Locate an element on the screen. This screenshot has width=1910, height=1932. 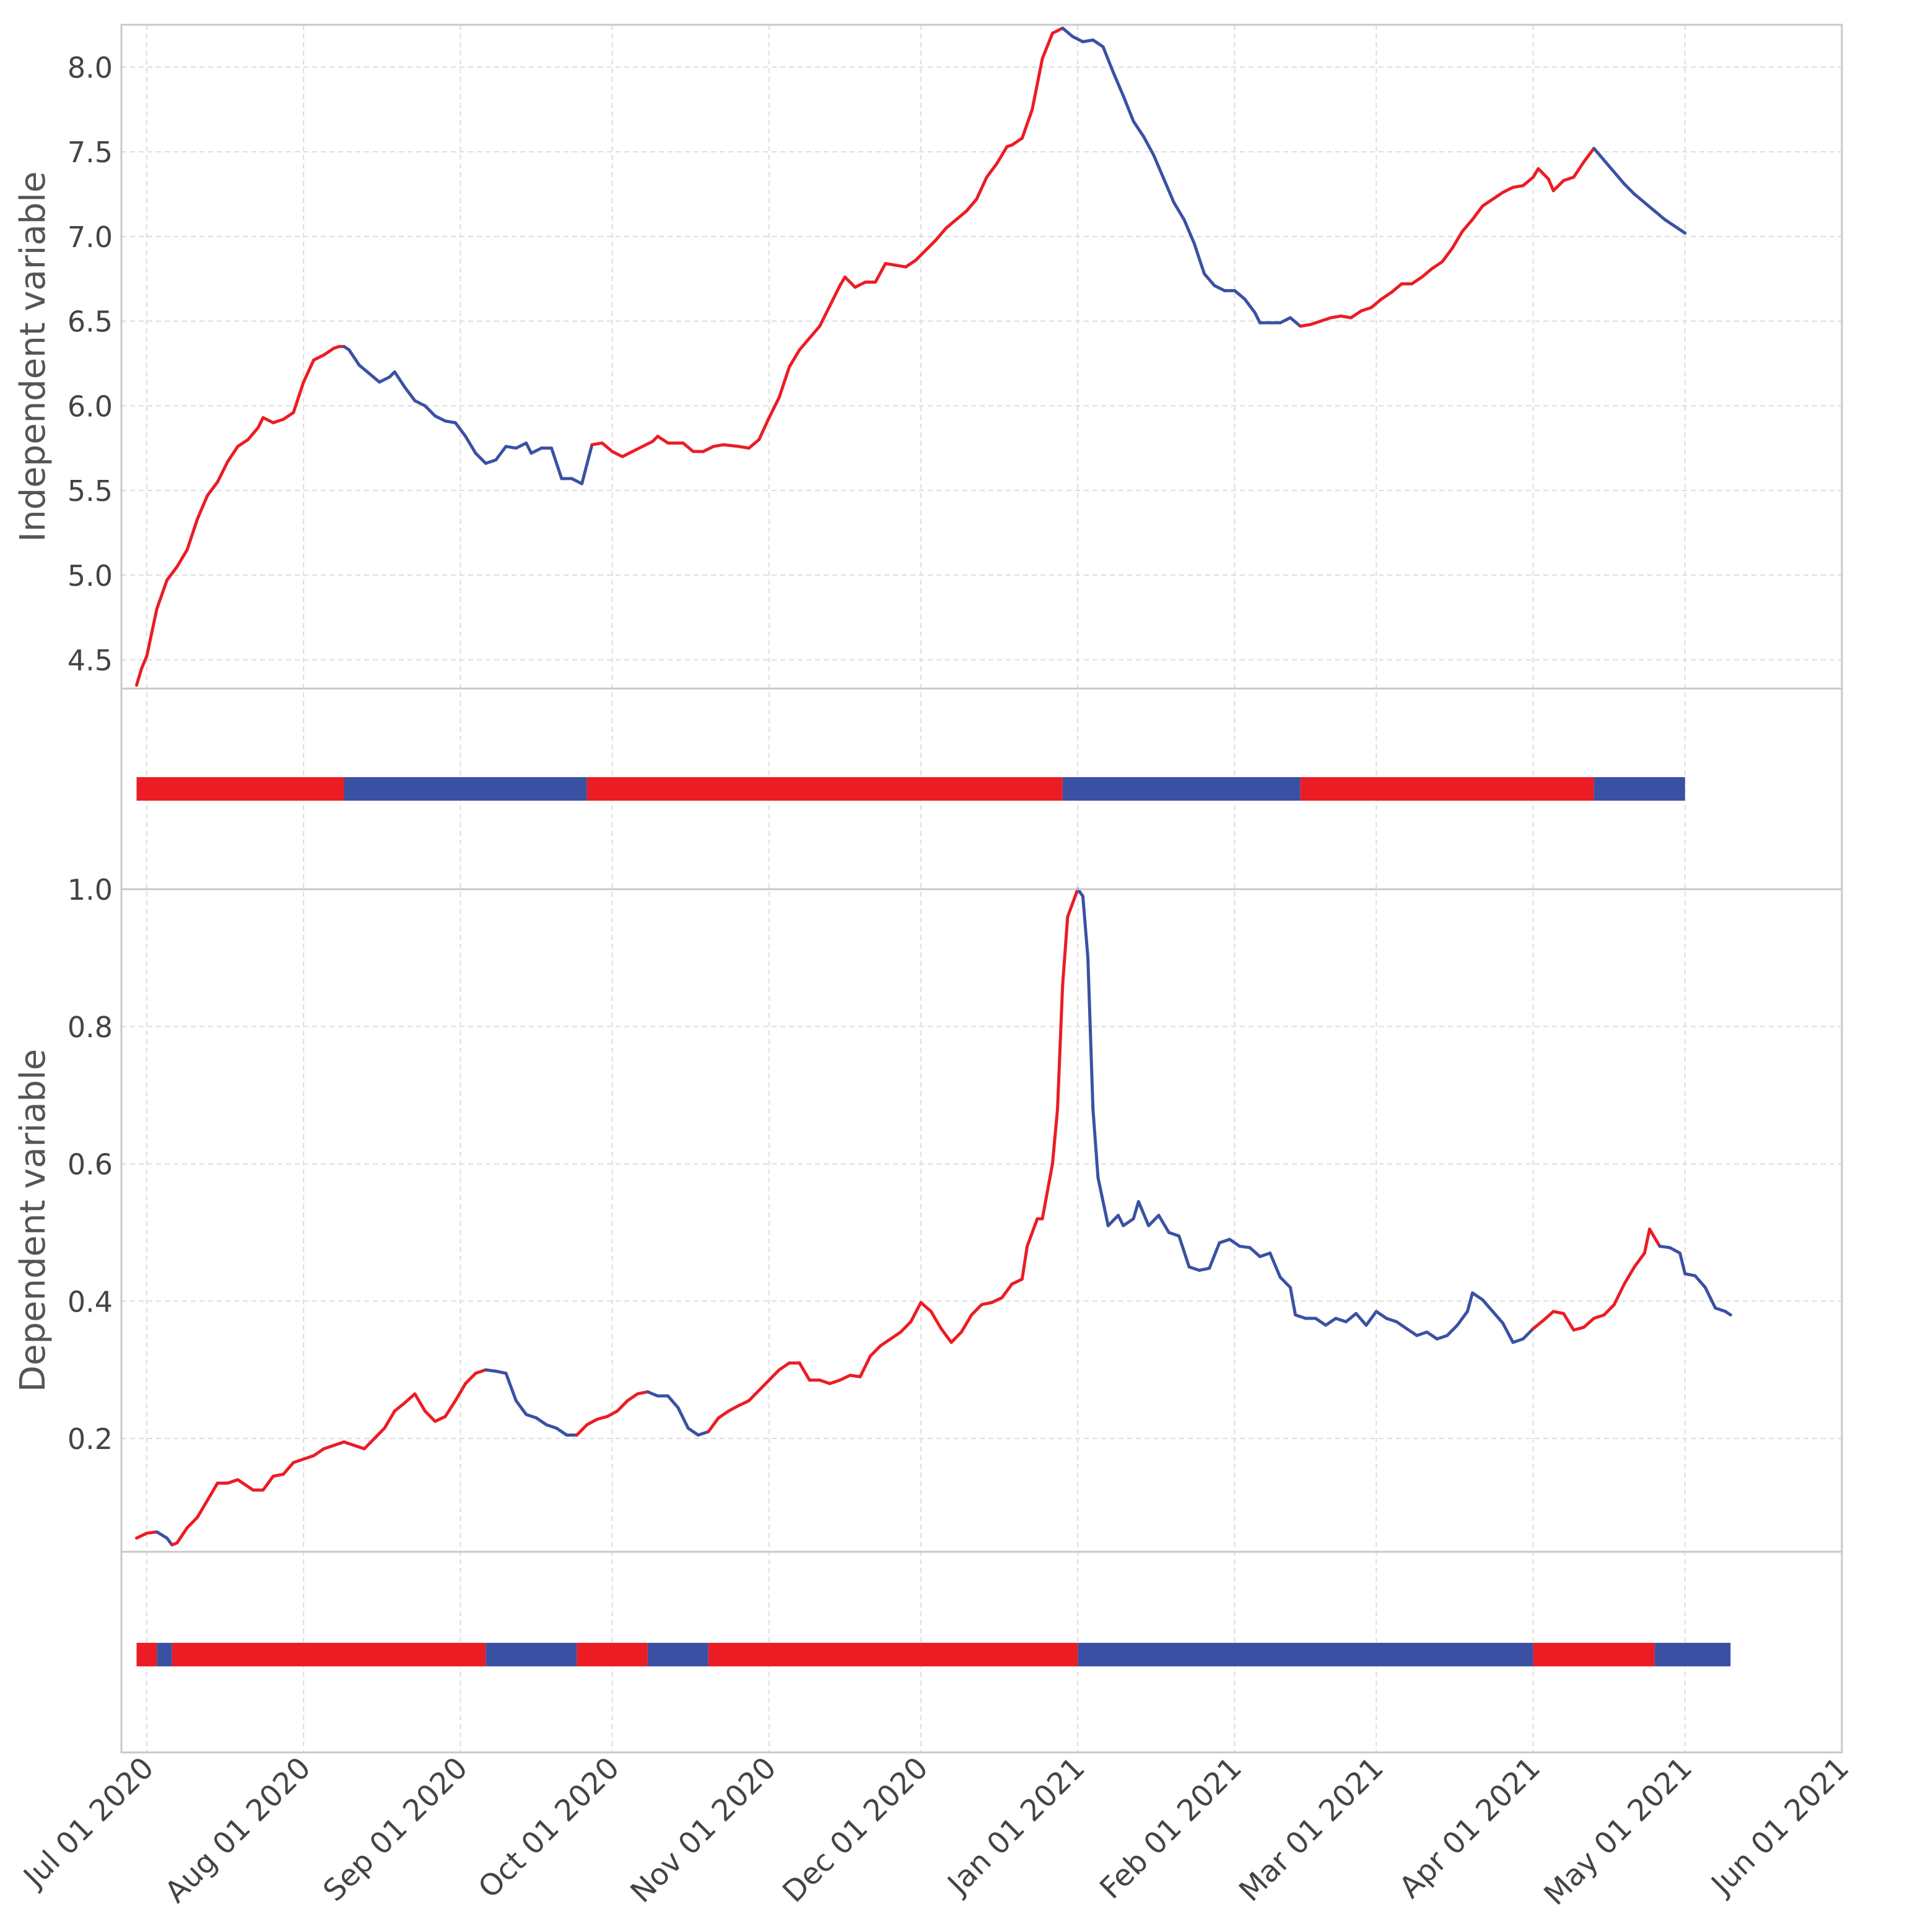
y-tick-label: 7.5 is located at coordinates (91, 152).